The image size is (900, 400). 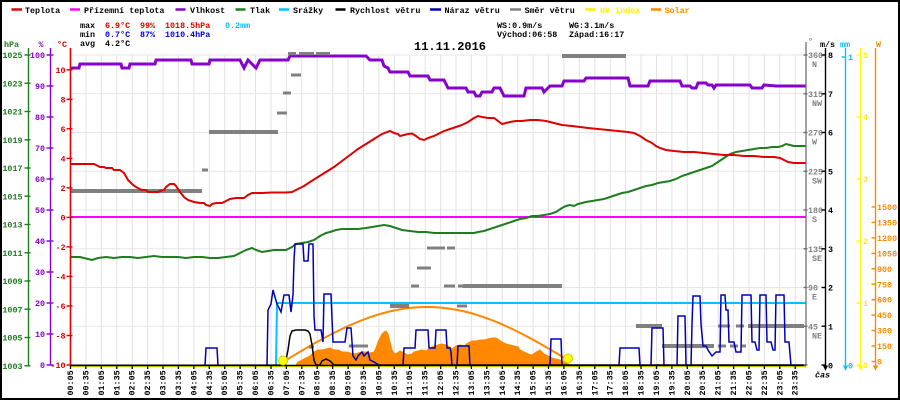 I want to click on svg-text: E, so click(x=814, y=298).